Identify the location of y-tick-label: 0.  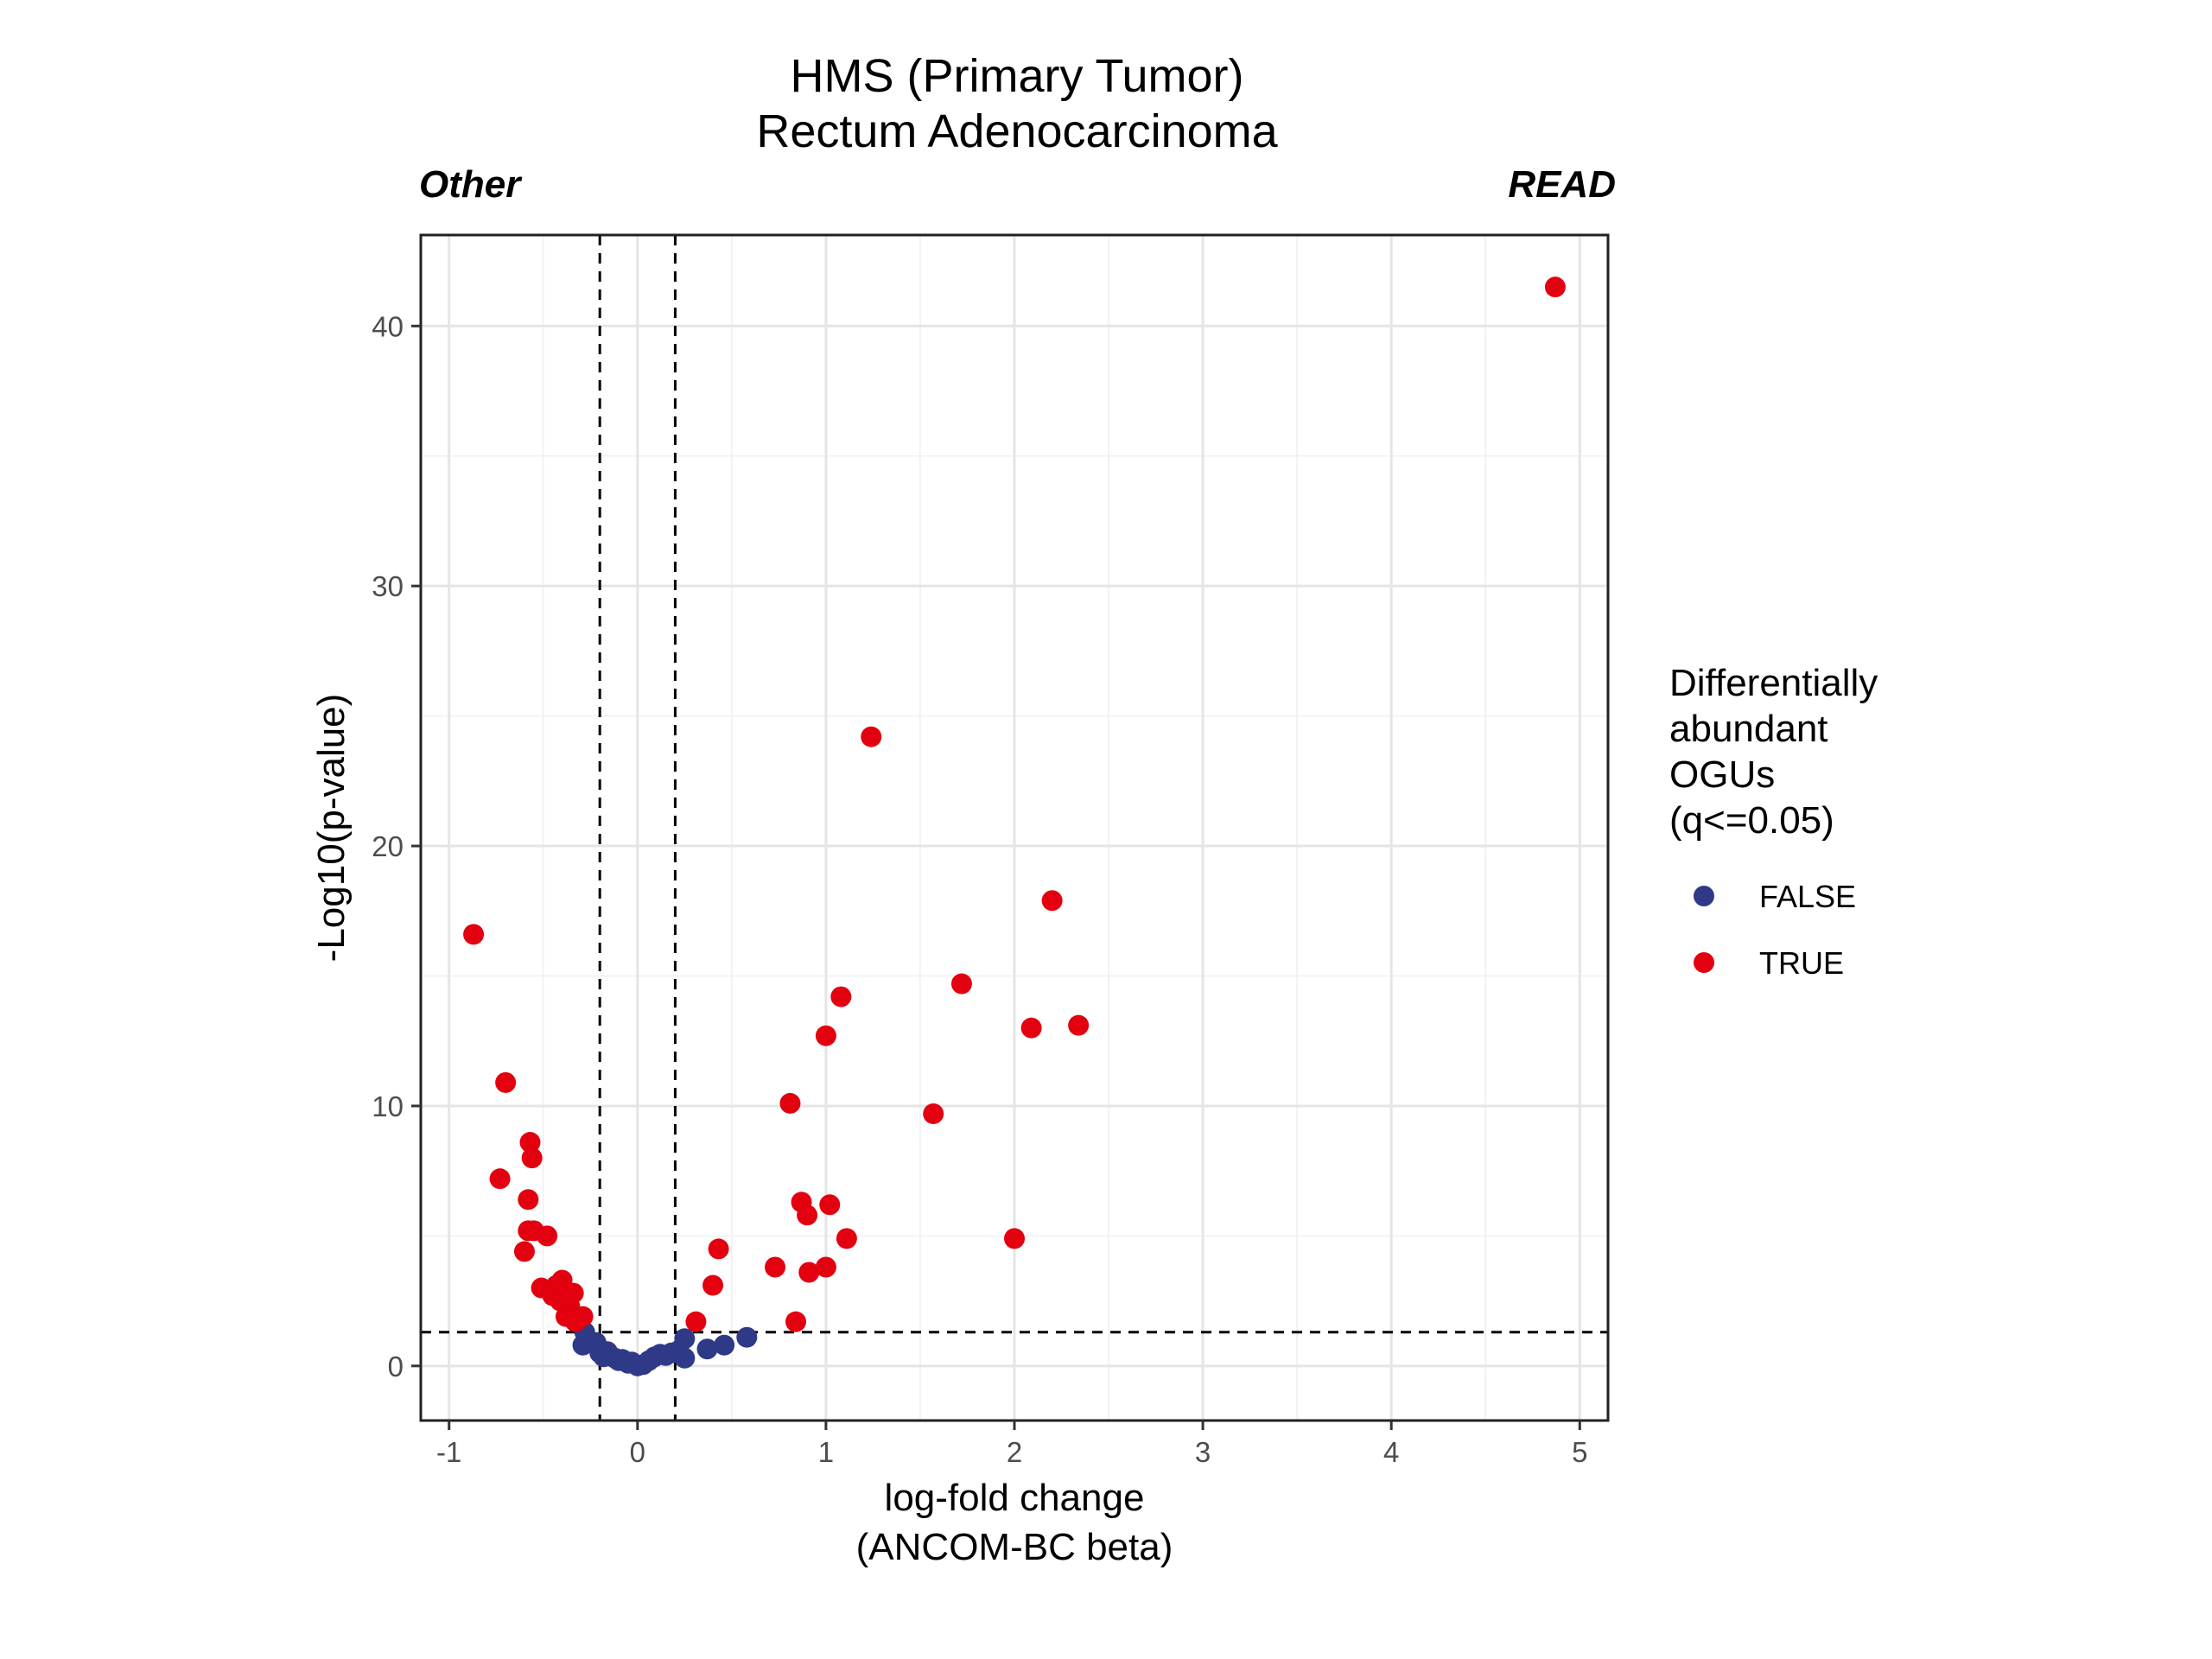
(396, 1366).